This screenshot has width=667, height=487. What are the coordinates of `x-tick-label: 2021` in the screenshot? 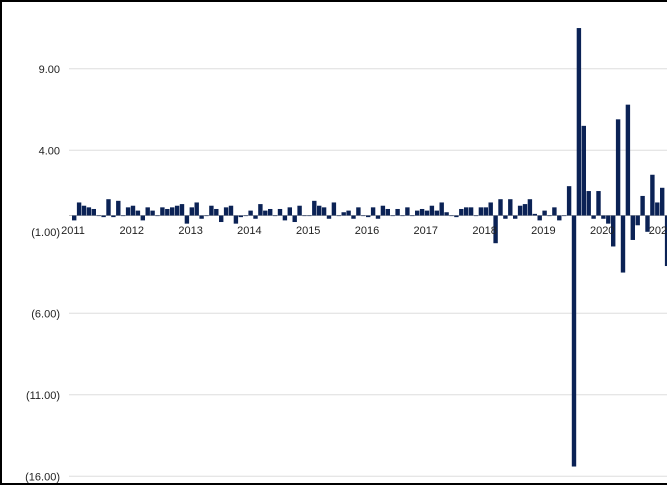 It's located at (658, 231).